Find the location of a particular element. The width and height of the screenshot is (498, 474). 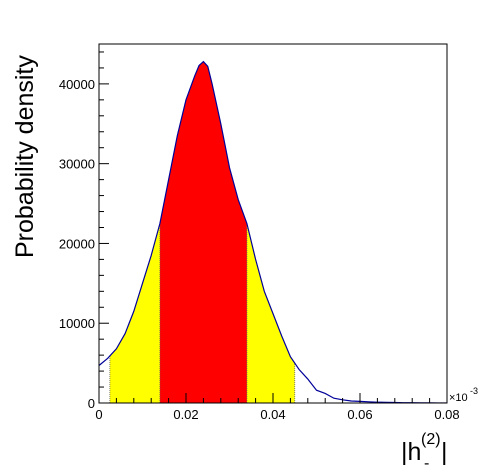

x-axis-label: |h (2) - | is located at coordinates (424, 451).